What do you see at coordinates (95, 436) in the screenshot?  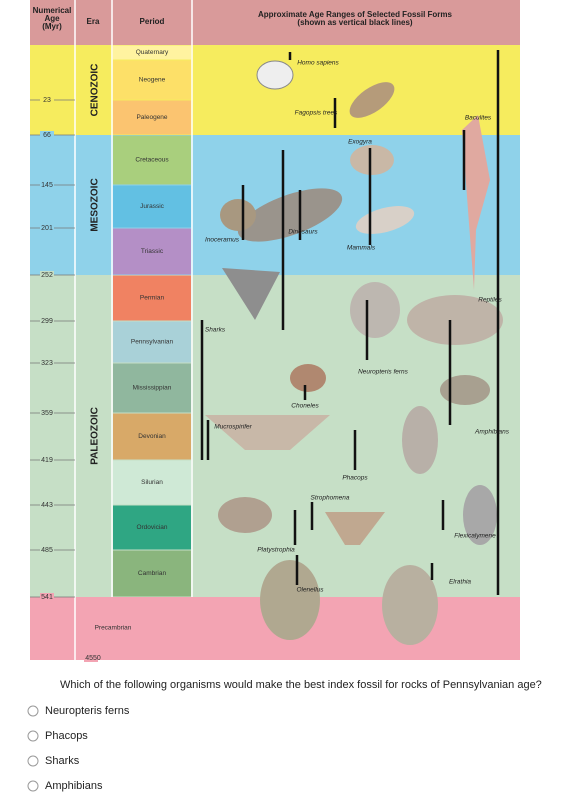 I see `era-label: PALEOZOIC` at bounding box center [95, 436].